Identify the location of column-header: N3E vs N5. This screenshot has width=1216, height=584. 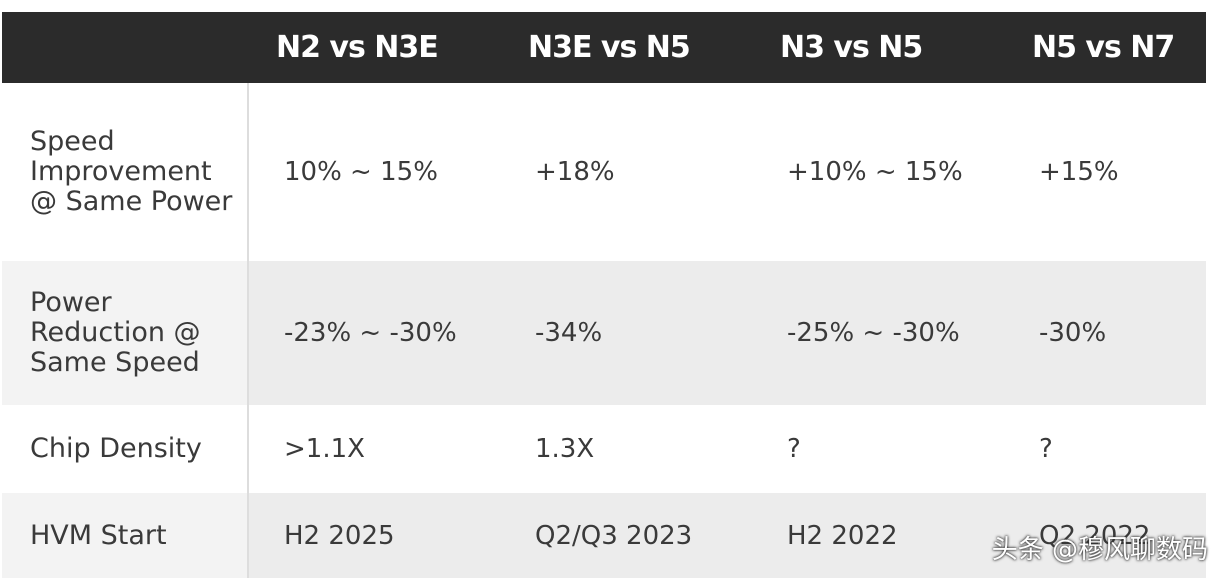
(626, 47).